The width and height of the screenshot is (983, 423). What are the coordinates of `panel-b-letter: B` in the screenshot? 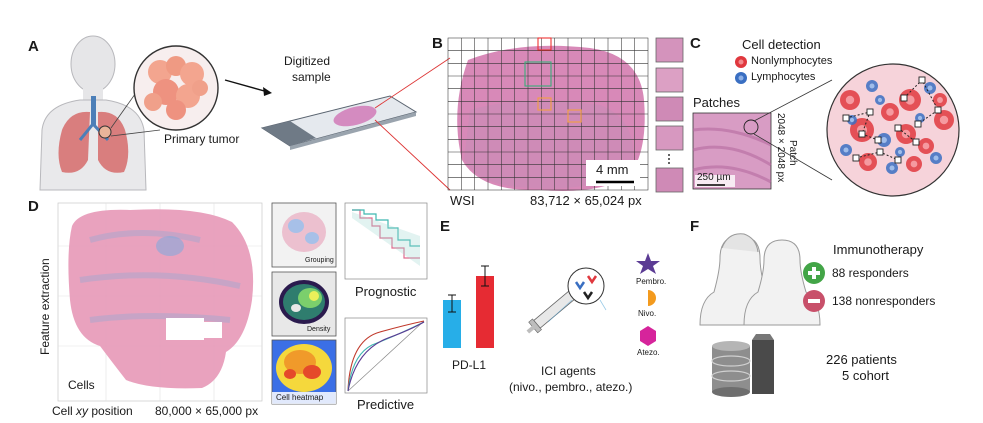 It's located at (437, 43).